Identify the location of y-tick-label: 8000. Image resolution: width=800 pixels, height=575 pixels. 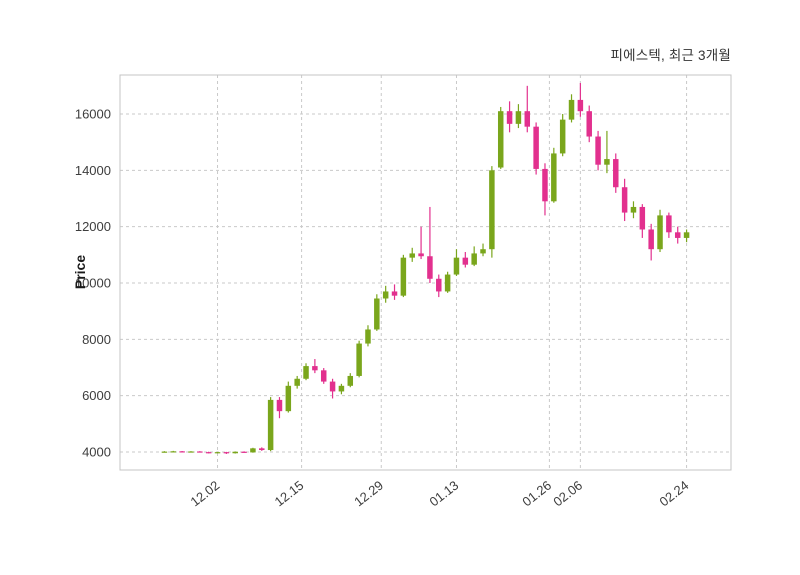
(96, 339).